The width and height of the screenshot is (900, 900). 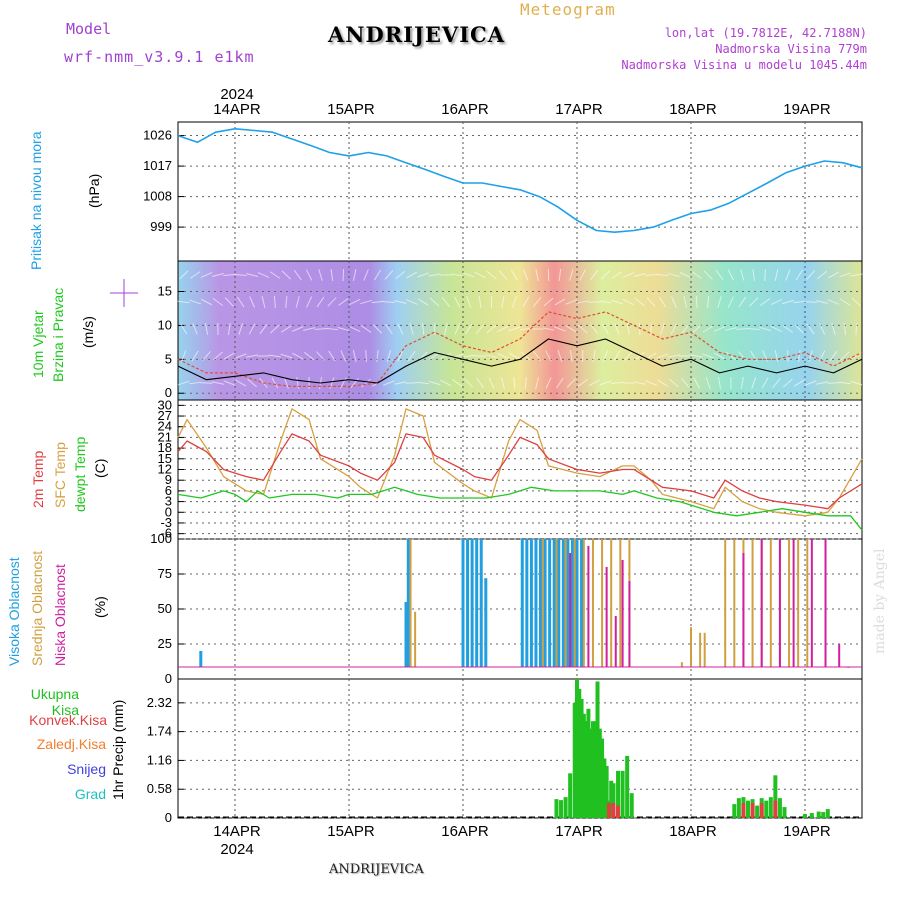 I want to click on y-tick-label: -6, so click(x=166, y=533).